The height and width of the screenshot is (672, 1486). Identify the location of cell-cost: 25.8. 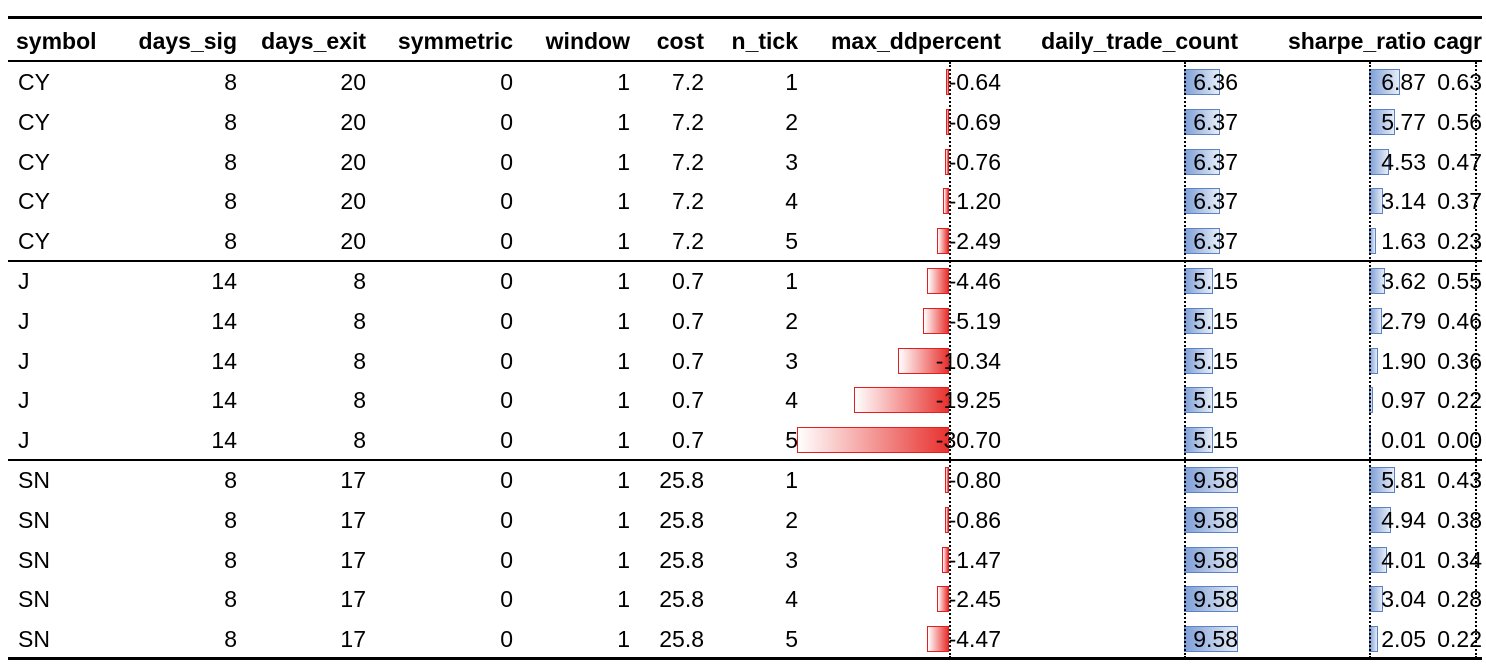
(681, 559).